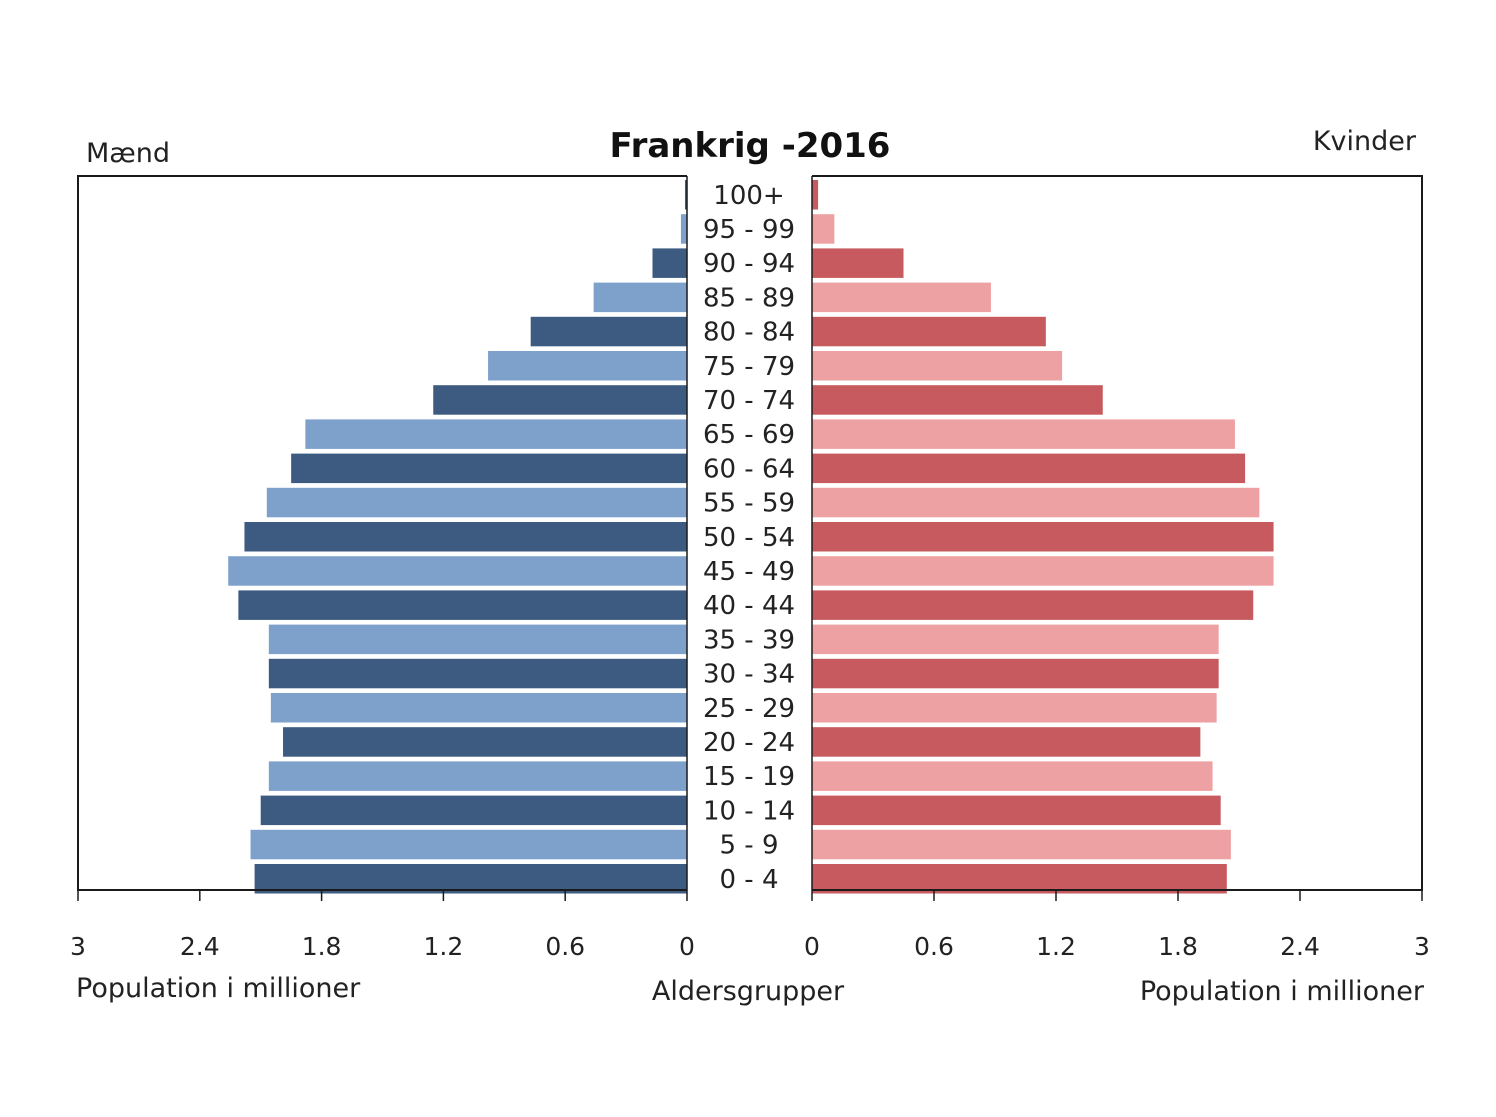  I want to click on male-side-label: Mænd, so click(128, 153).